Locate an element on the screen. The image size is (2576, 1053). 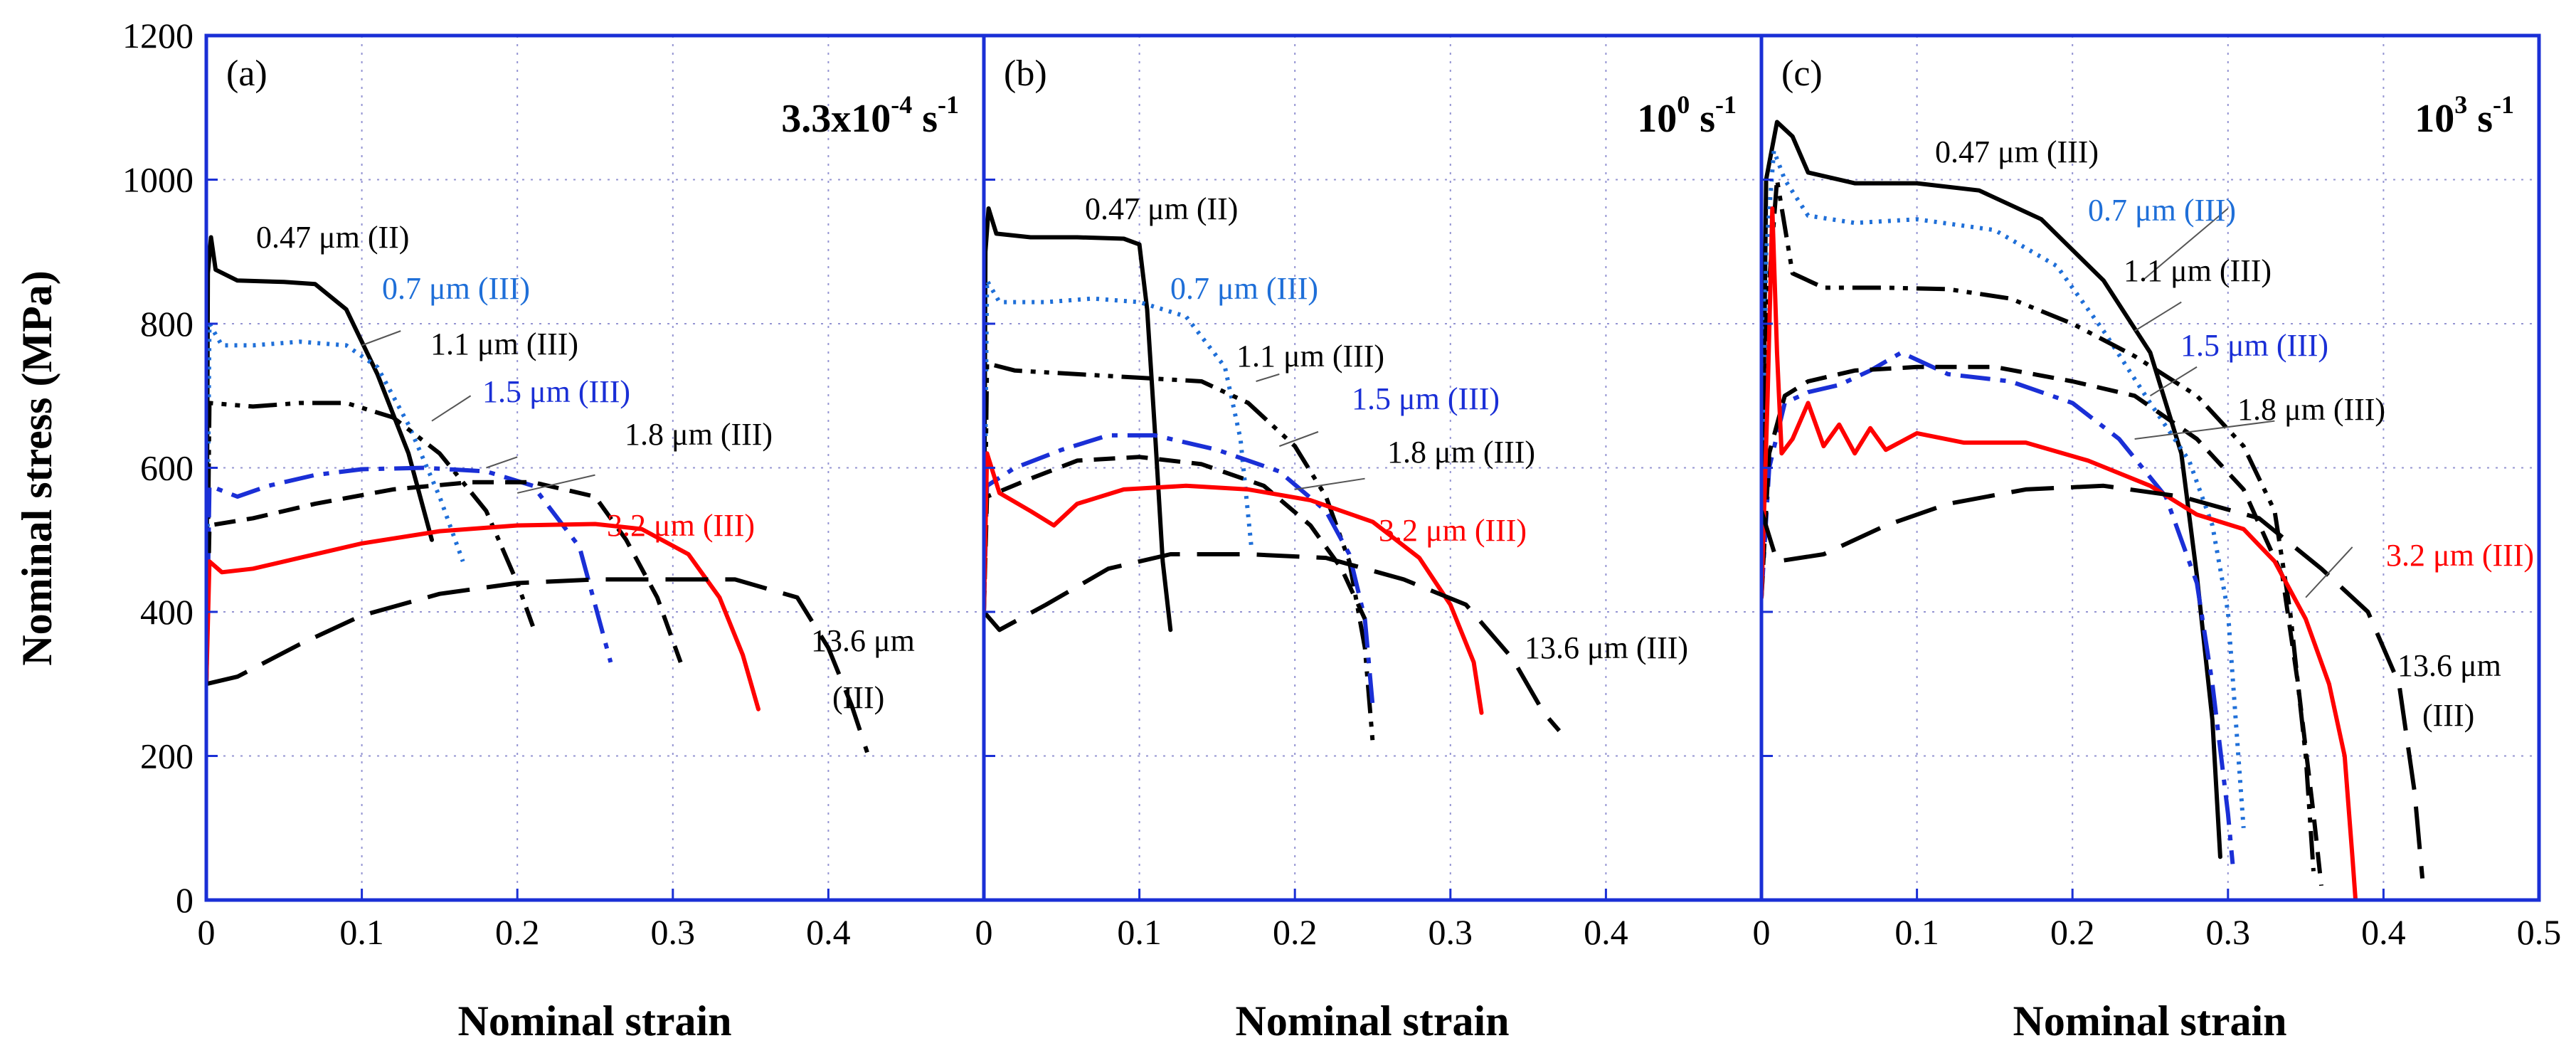
panel-b-strain-rate: 100 s-1 is located at coordinates (1687, 115).